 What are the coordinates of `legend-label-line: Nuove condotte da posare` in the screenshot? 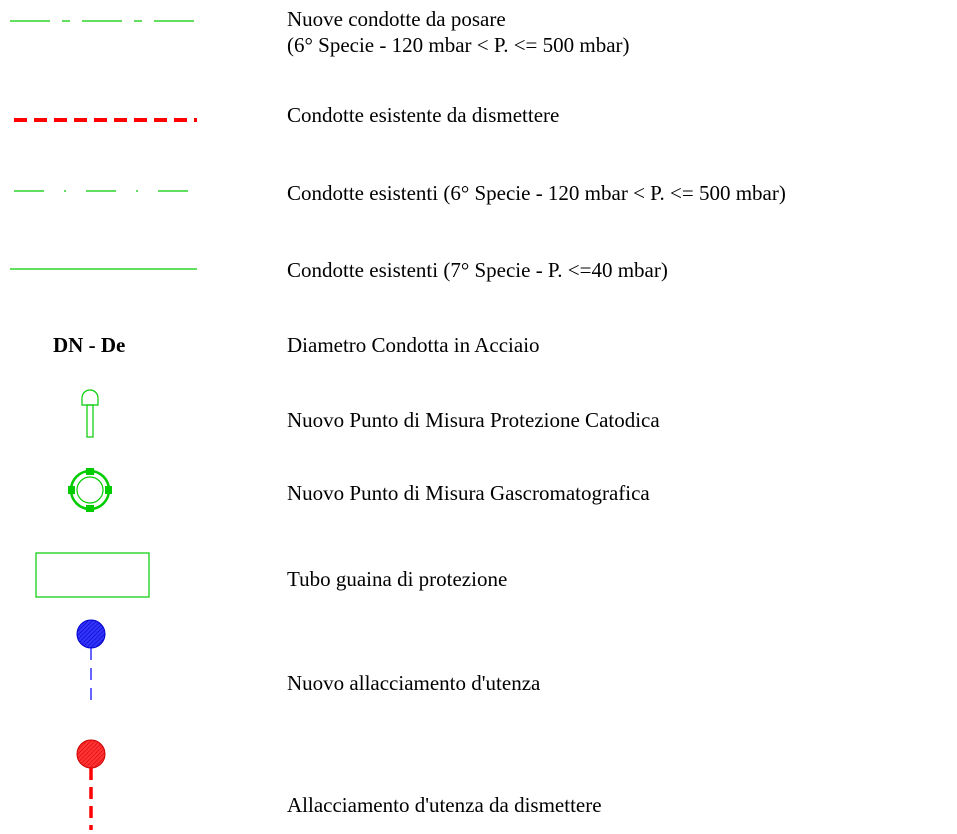 It's located at (396, 19).